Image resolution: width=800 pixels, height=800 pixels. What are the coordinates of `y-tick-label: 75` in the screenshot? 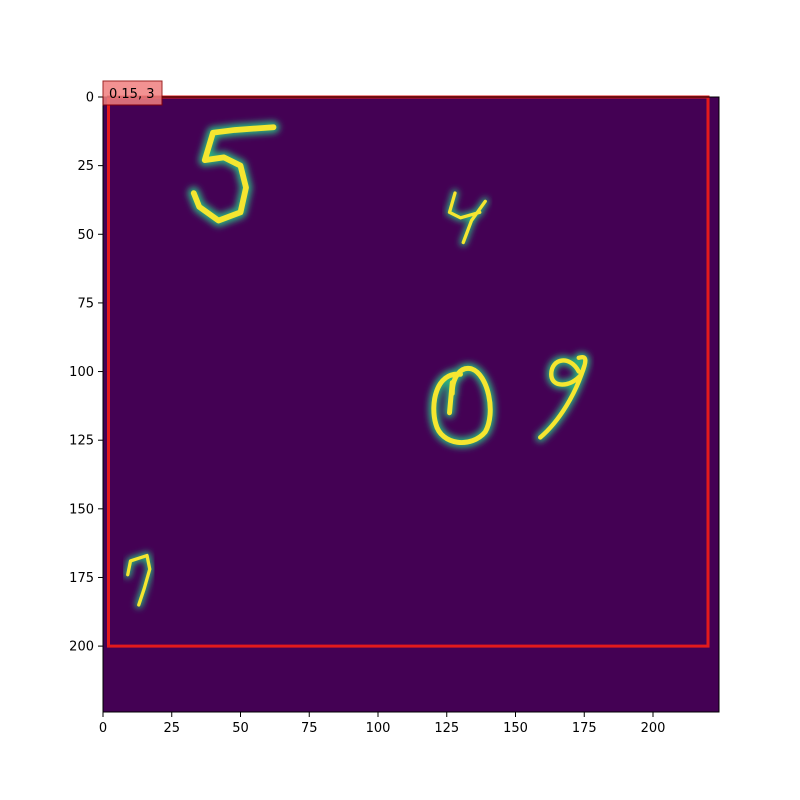 It's located at (85, 303).